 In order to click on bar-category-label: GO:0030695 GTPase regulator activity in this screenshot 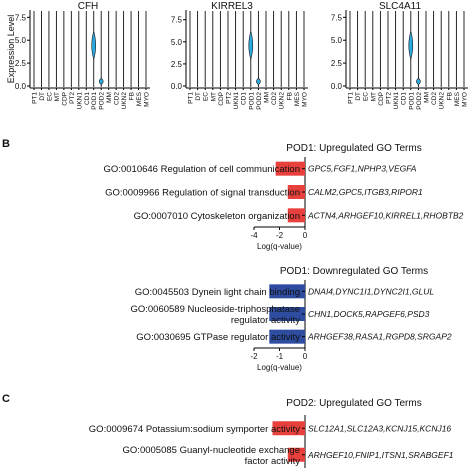, I will do `click(218, 337)`.